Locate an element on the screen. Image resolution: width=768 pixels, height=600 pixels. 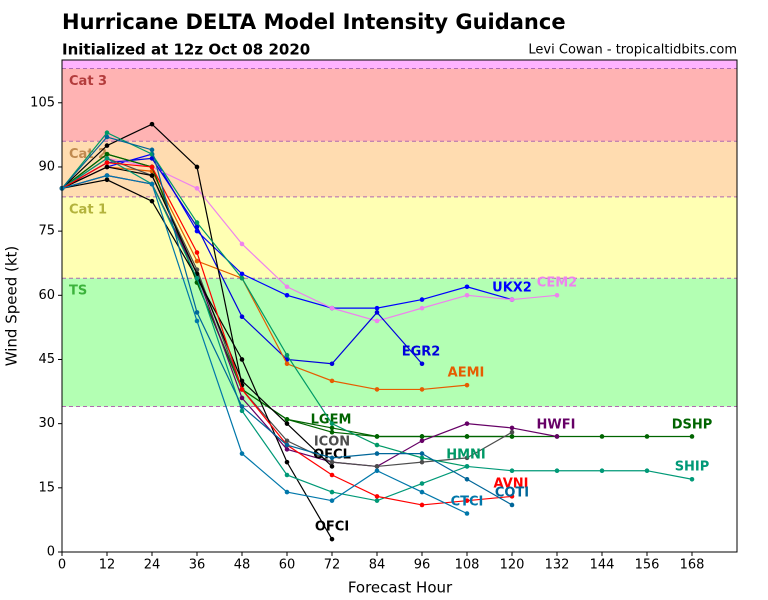
y-tick-label: 90 is located at coordinates (46, 166).